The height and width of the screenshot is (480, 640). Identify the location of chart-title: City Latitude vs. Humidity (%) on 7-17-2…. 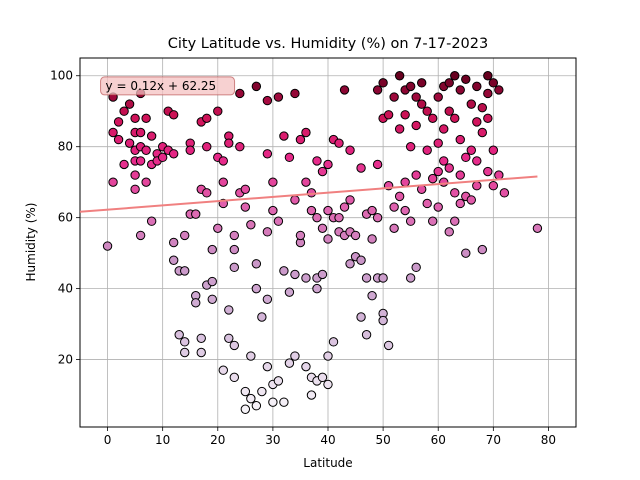
(328, 44).